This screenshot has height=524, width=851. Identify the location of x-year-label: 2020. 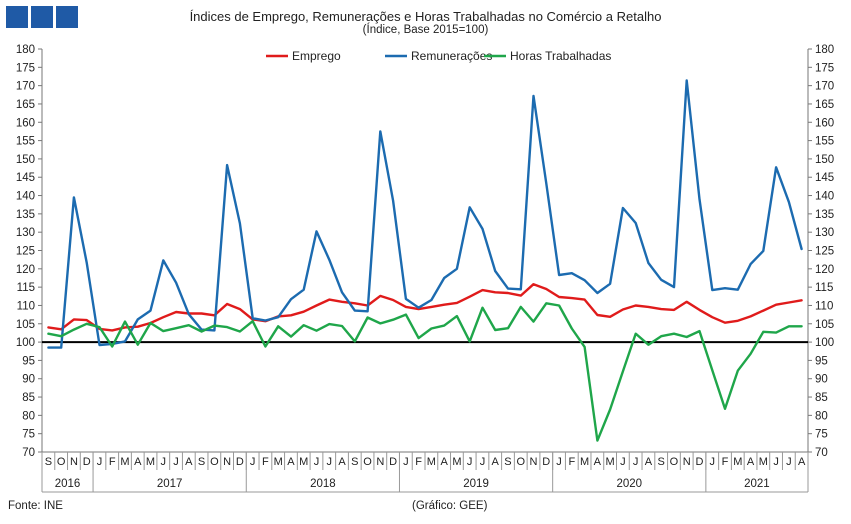
(629, 484).